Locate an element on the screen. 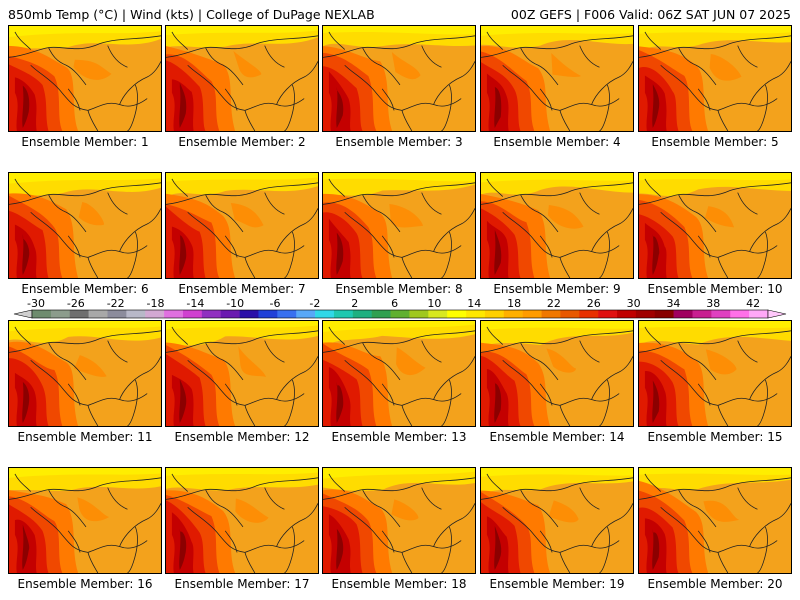 This screenshot has height=600, width=800. temperature-colorbar is located at coordinates (400, 314).